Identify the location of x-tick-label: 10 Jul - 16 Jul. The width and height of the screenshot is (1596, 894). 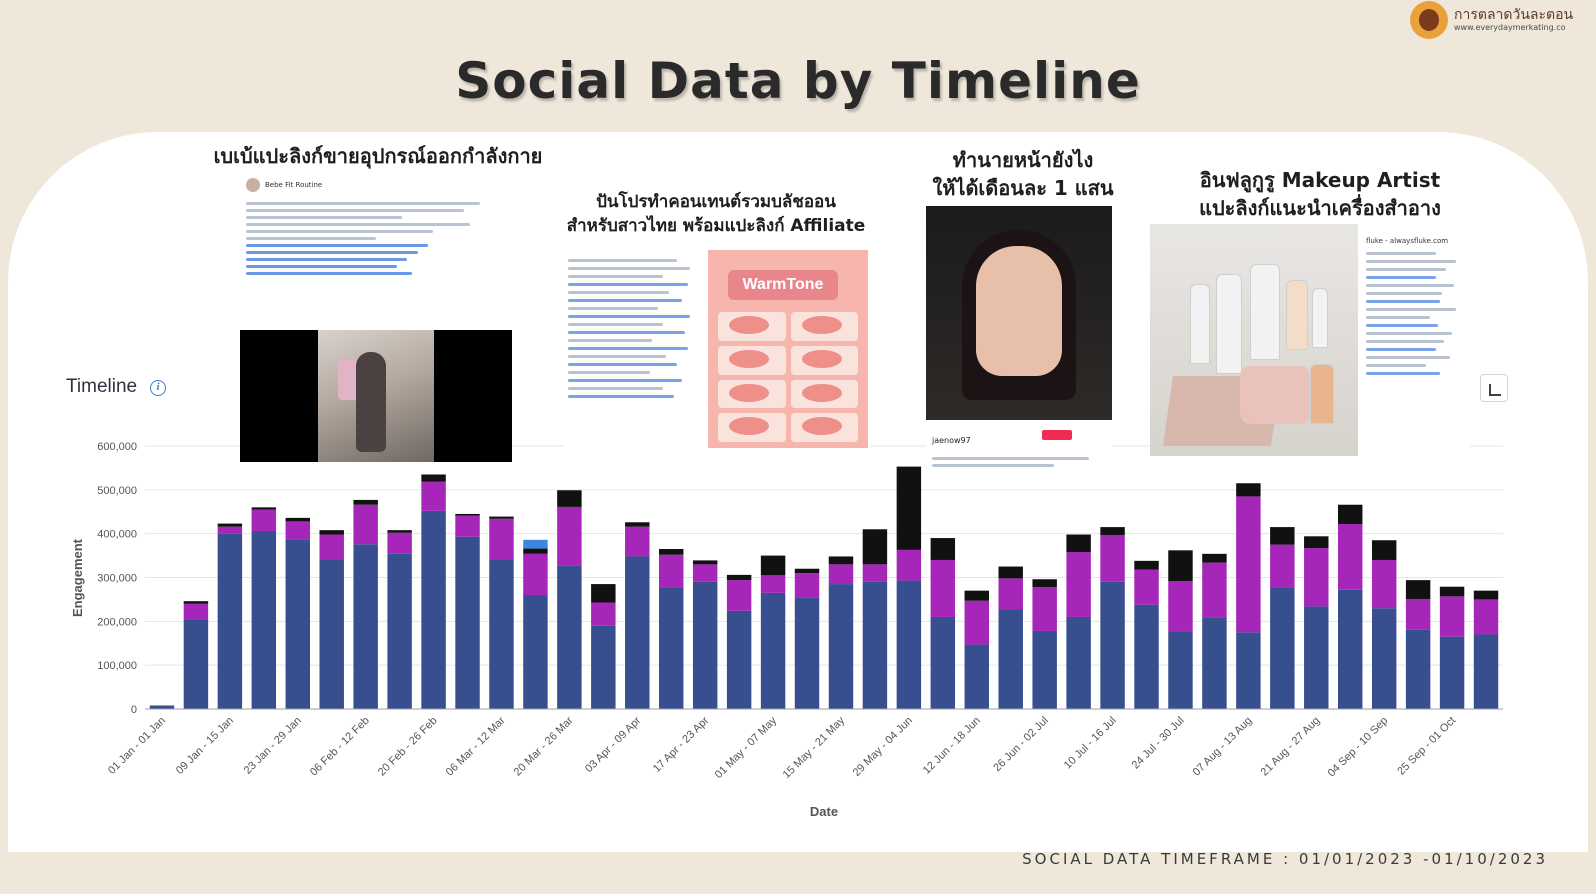
(1090, 743).